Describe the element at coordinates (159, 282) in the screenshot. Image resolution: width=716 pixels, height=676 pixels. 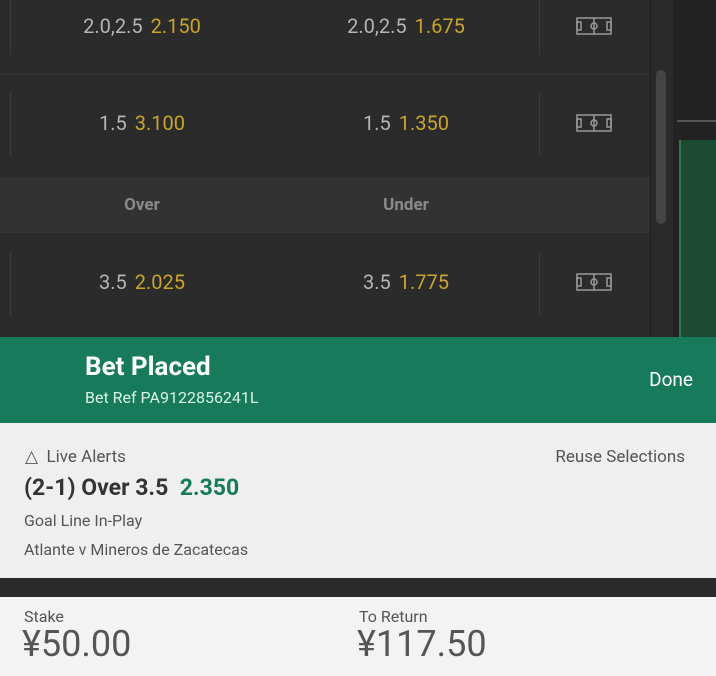
I see `odds: 2.025` at that location.